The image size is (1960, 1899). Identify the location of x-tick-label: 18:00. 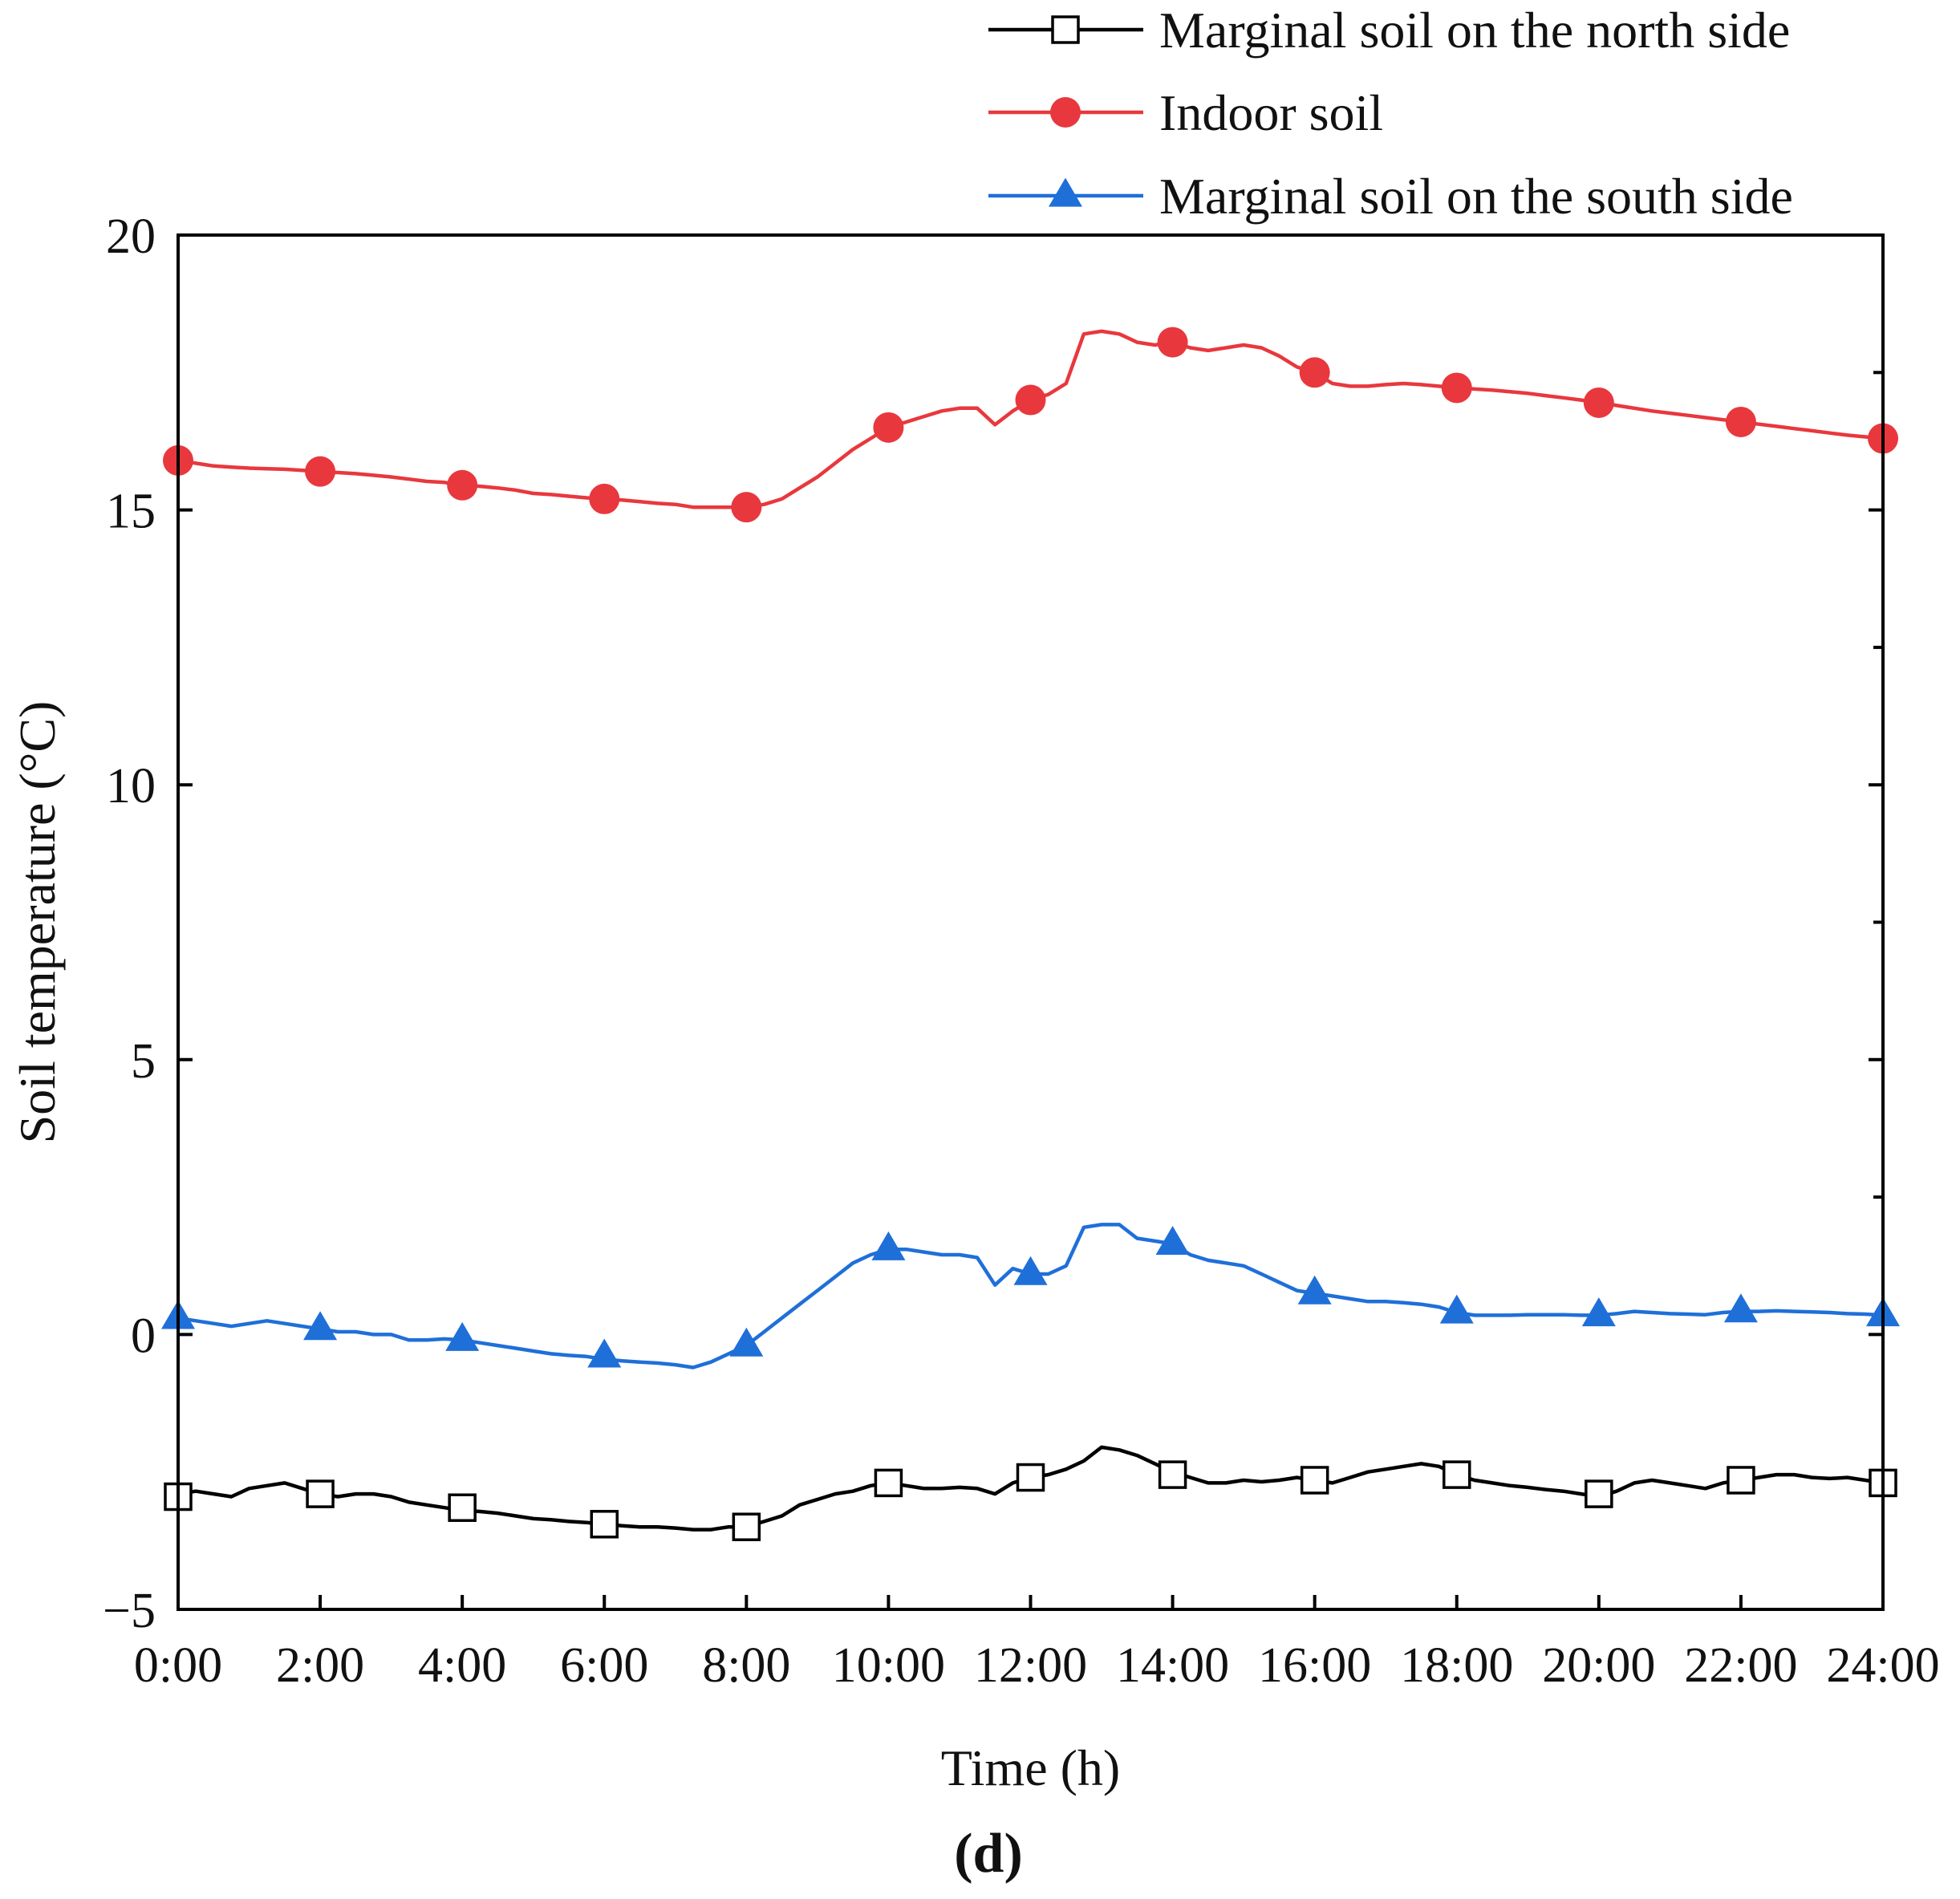
(1456, 1666).